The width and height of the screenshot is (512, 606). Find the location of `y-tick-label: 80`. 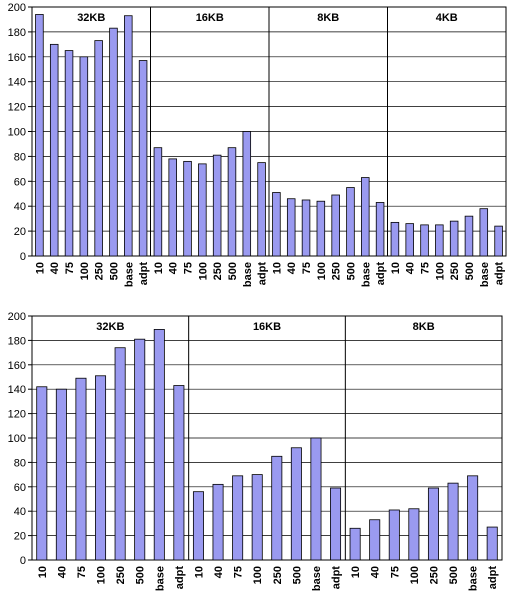

y-tick-label: 80 is located at coordinates (20, 463).